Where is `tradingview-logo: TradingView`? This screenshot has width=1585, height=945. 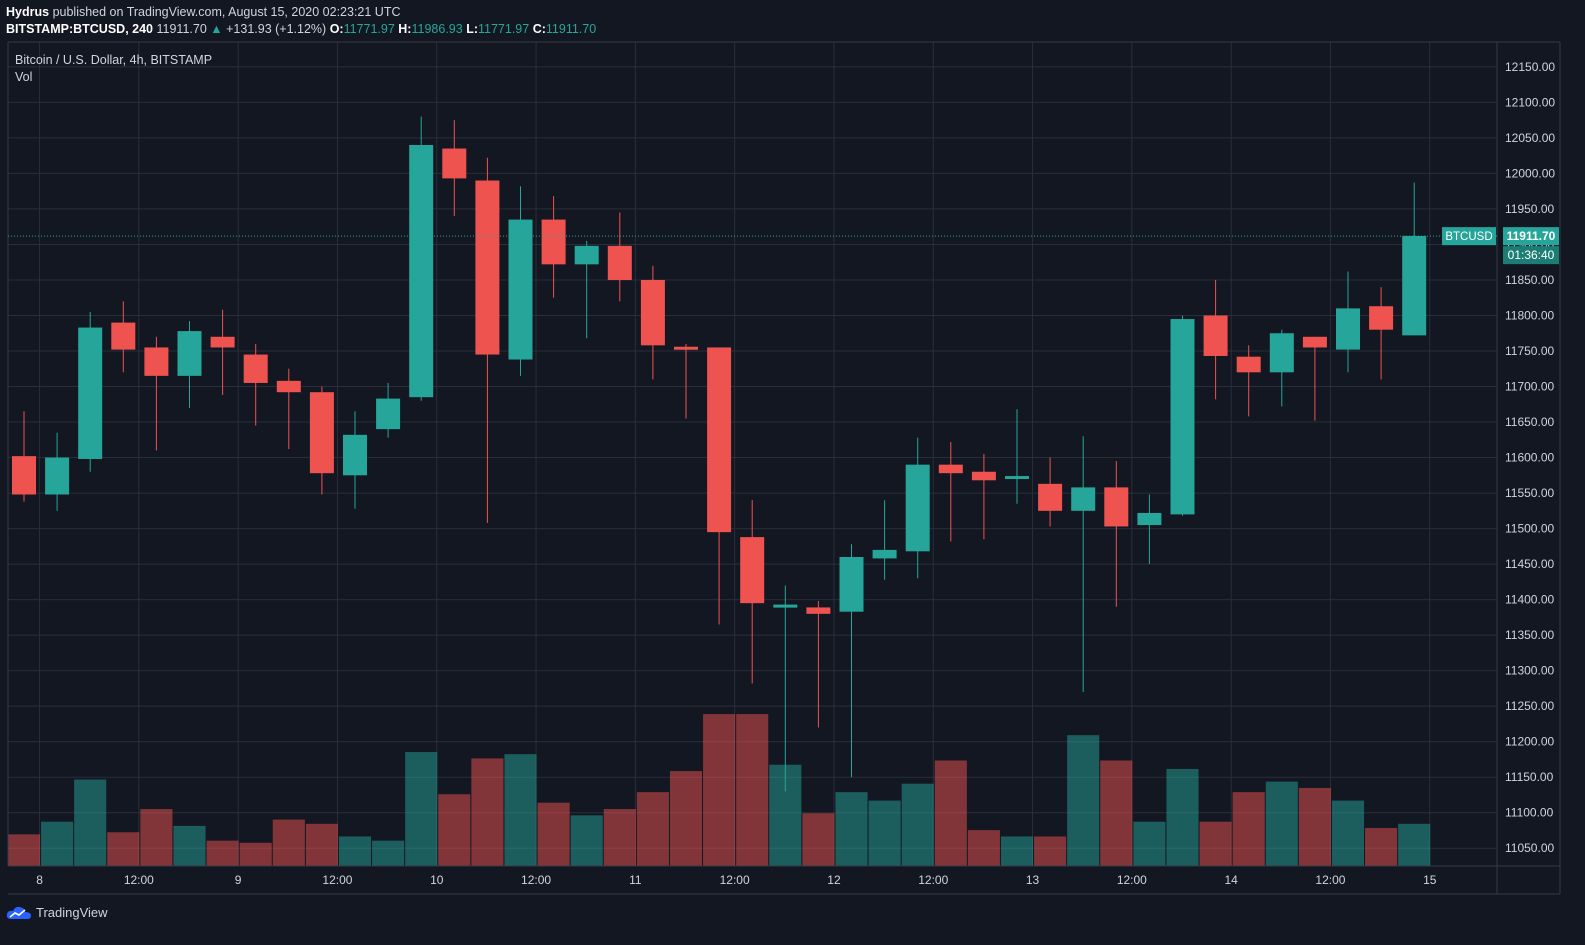
tradingview-logo: TradingView is located at coordinates (57, 912).